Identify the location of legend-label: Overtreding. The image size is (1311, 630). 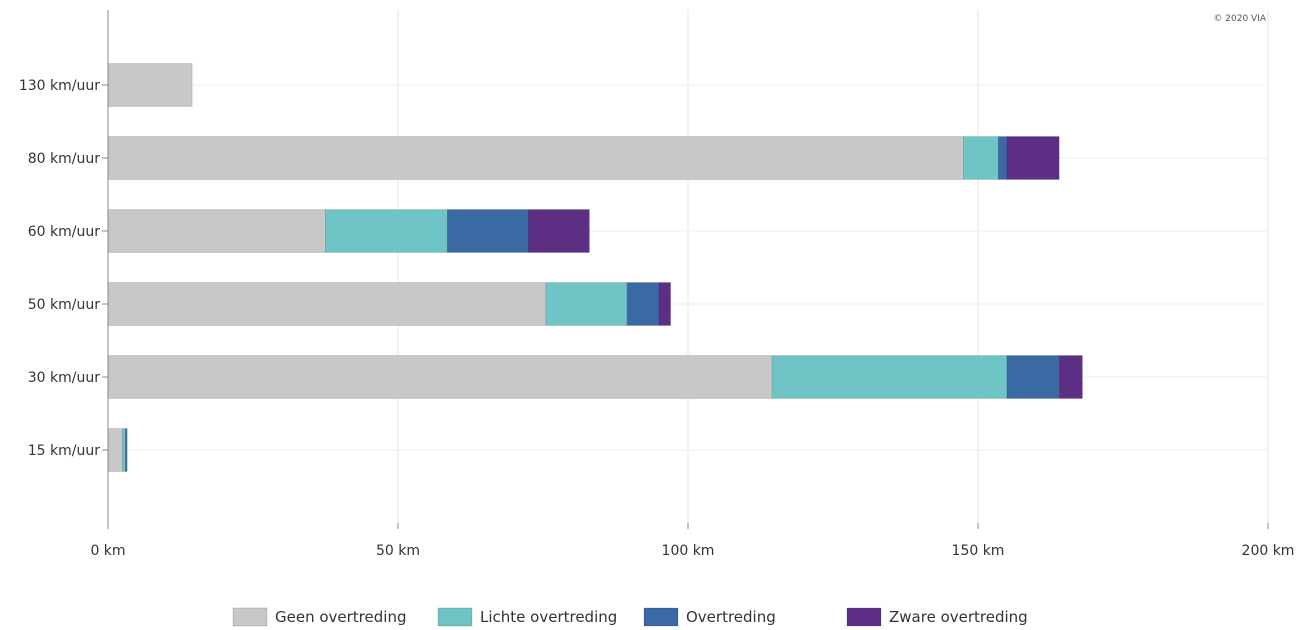
(731, 617).